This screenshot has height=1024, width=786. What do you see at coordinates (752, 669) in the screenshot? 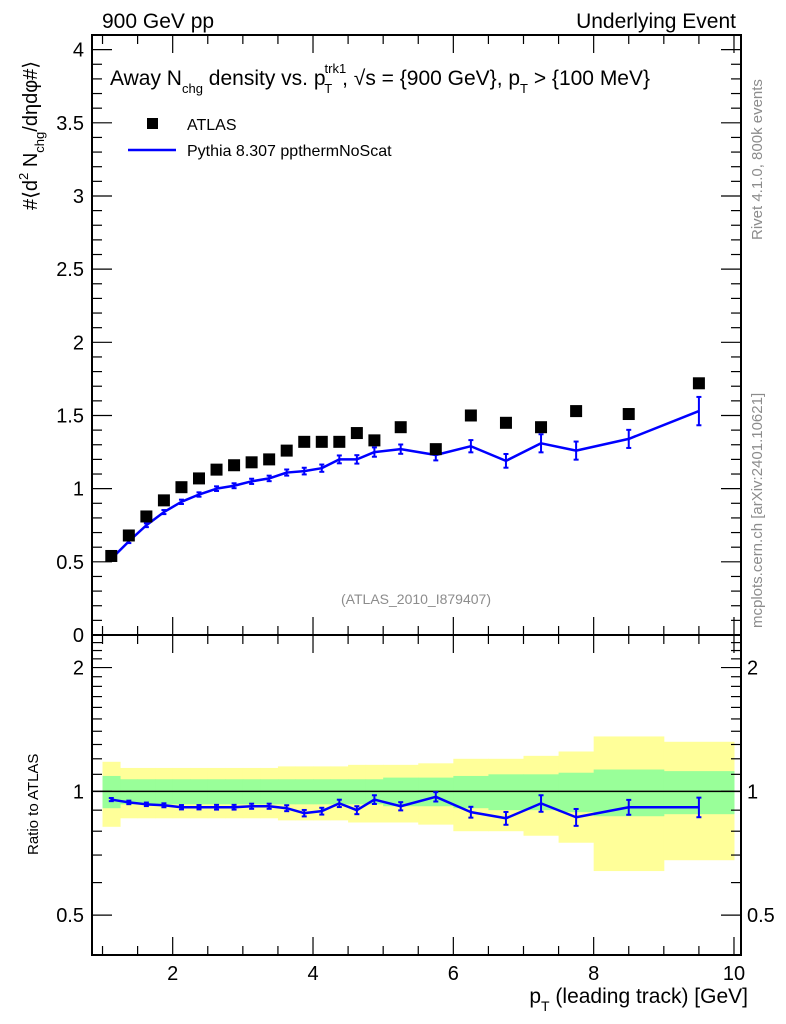
I see `ratio-y-tick-label-right: 2` at bounding box center [752, 669].